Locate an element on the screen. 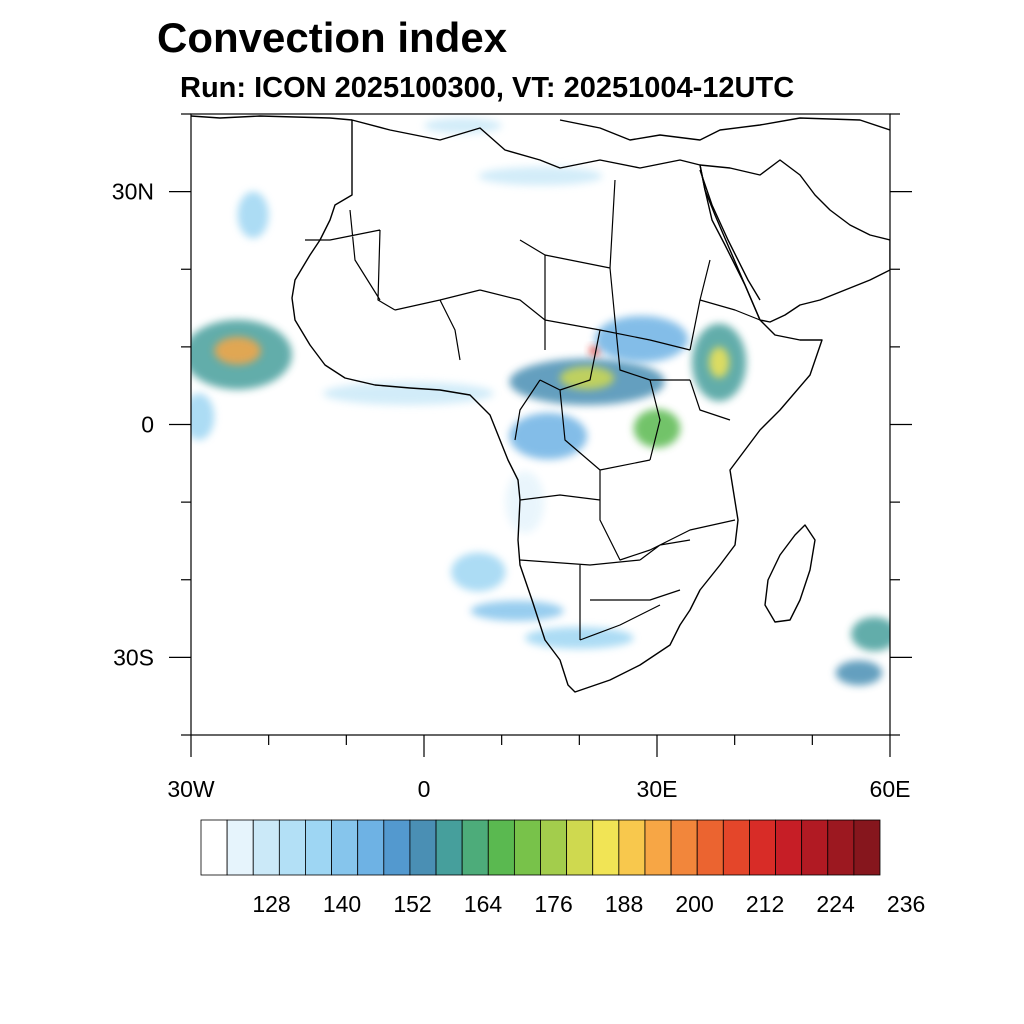  x-tick-label: 60E is located at coordinates (890, 789).